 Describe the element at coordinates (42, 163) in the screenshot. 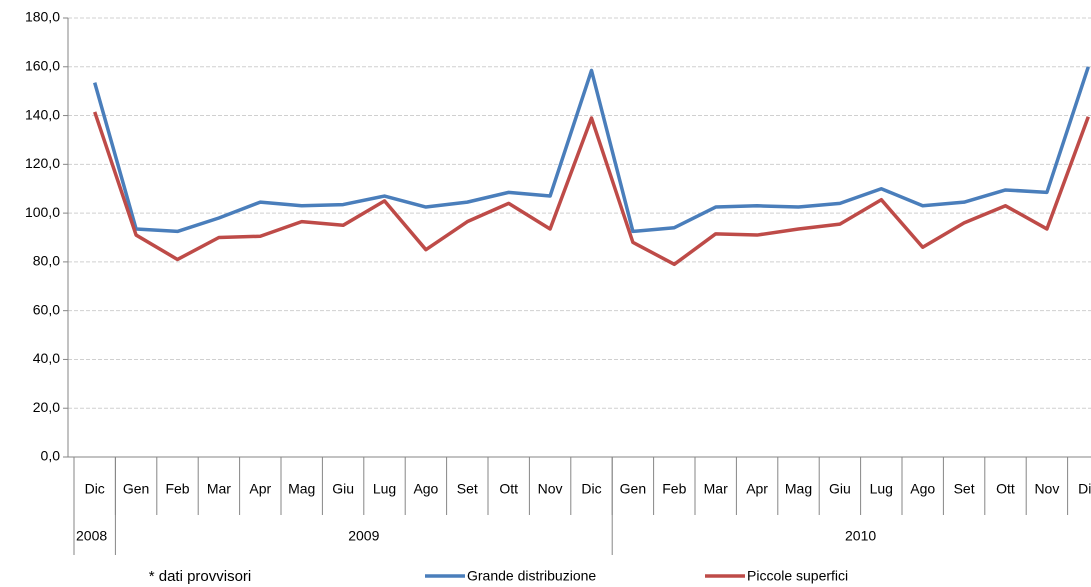

I see `y-tick-label: 120,0` at that location.